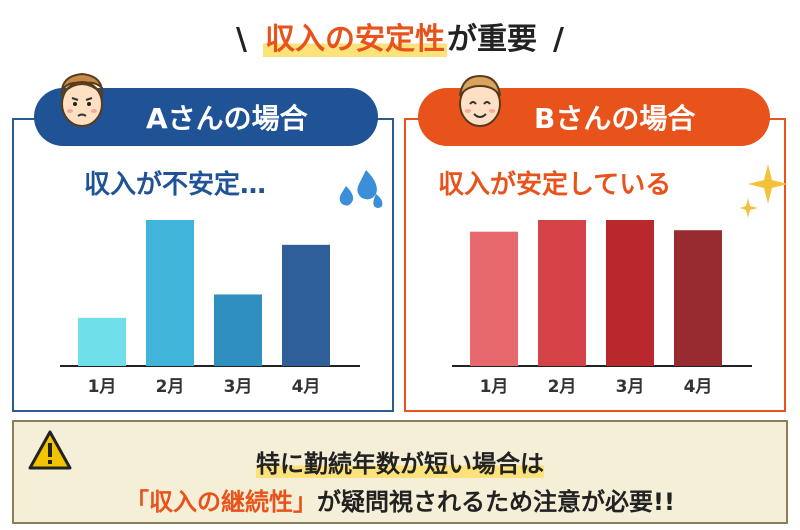  Describe the element at coordinates (50, 450) in the screenshot. I see `warning-icon` at that location.